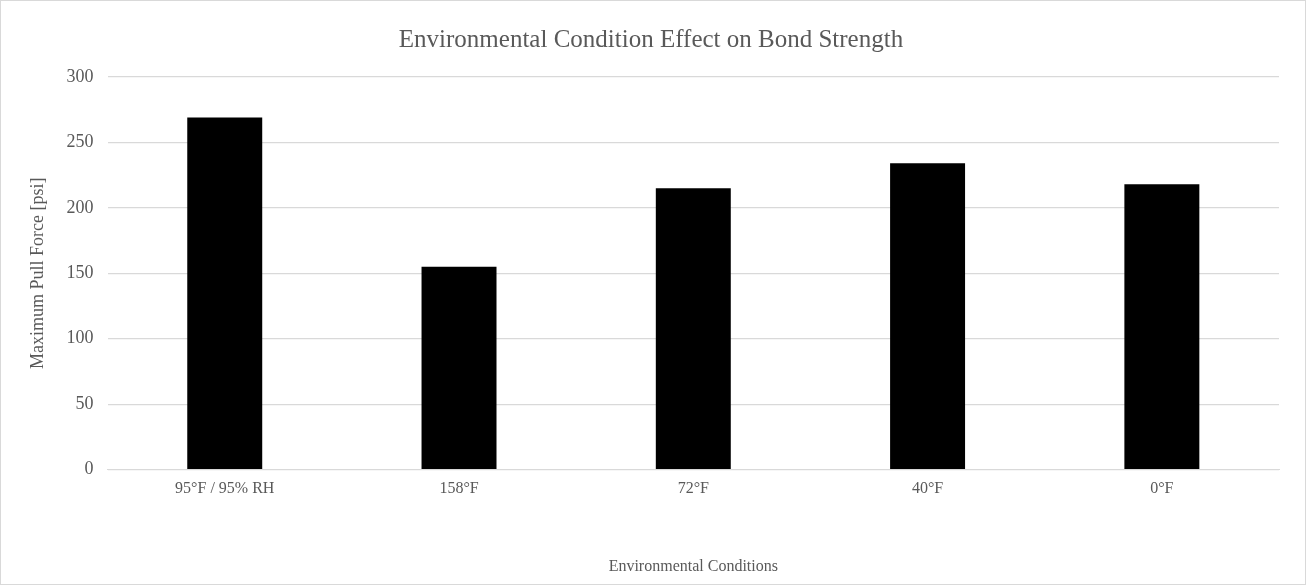 The width and height of the screenshot is (1306, 585). I want to click on x-tick-label: 72°F, so click(693, 488).